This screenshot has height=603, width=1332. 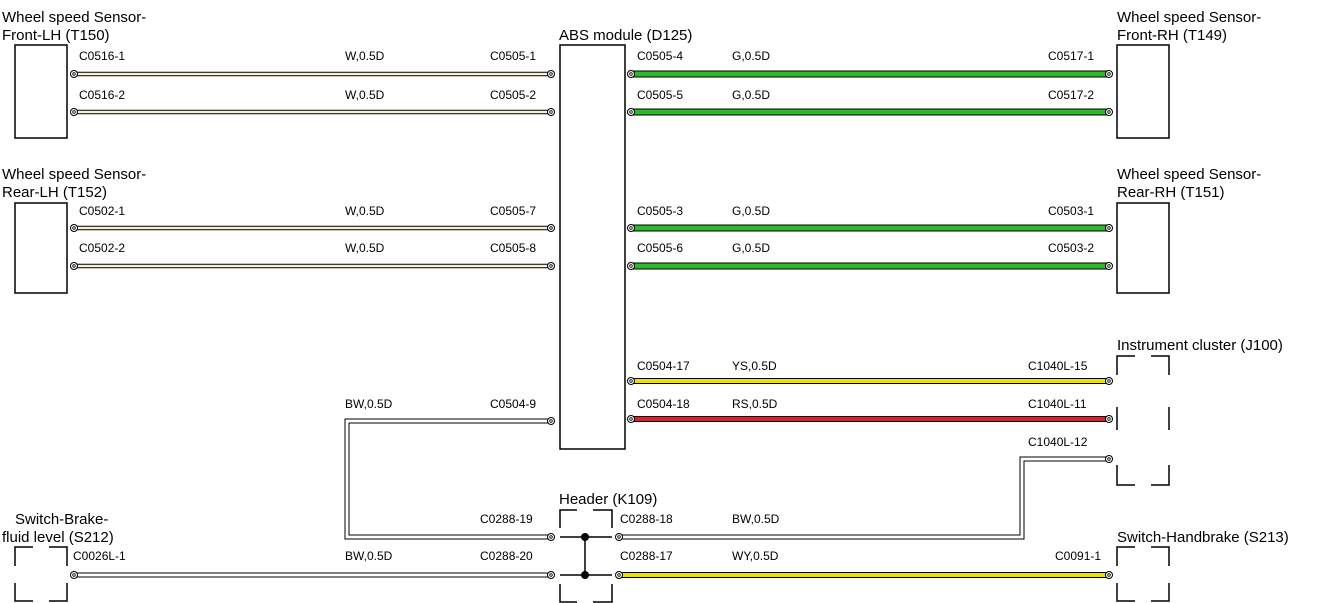 What do you see at coordinates (1058, 366) in the screenshot?
I see `pin-label: C1040L-15` at bounding box center [1058, 366].